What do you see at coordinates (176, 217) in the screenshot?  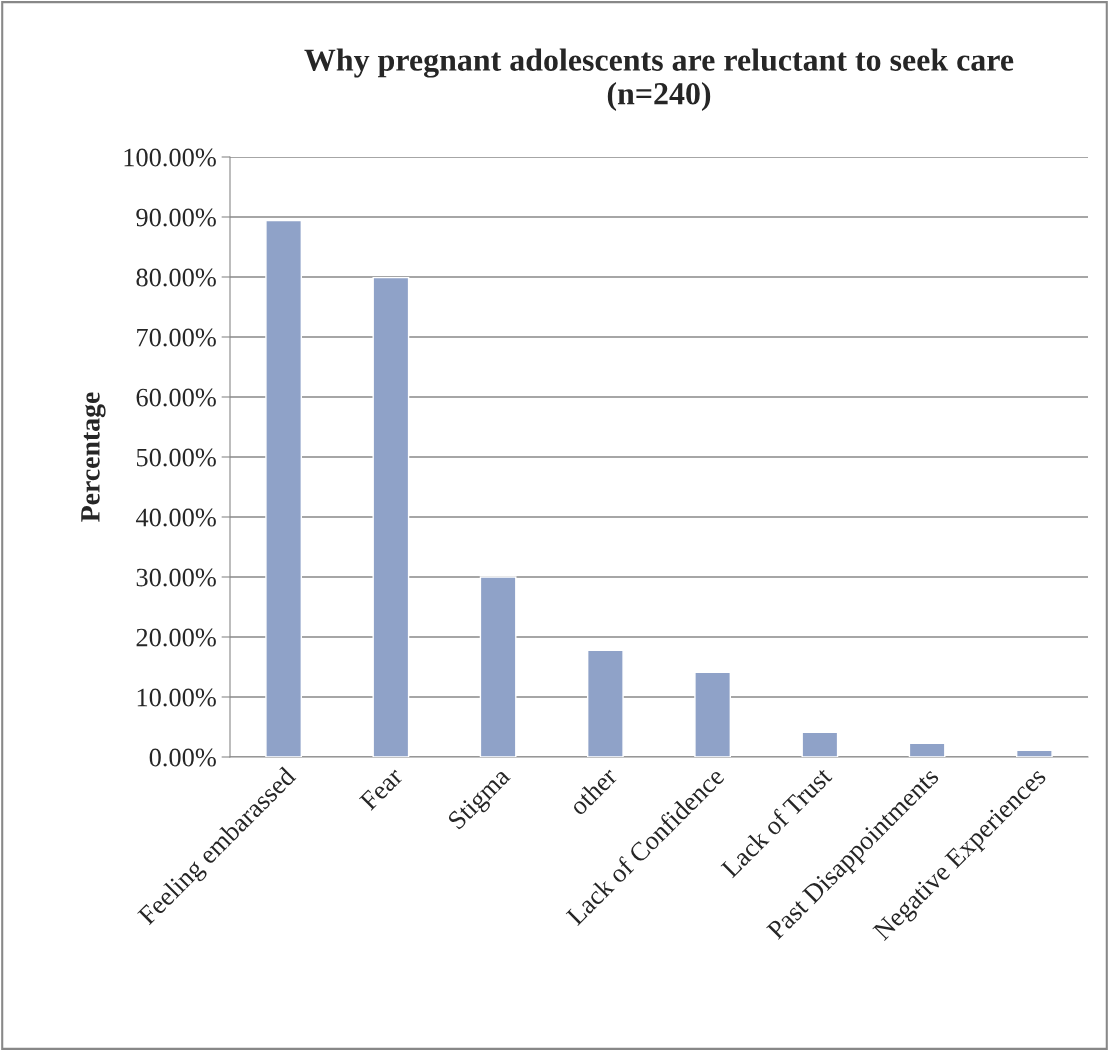 I see `y-tick-label: 90.00%` at bounding box center [176, 217].